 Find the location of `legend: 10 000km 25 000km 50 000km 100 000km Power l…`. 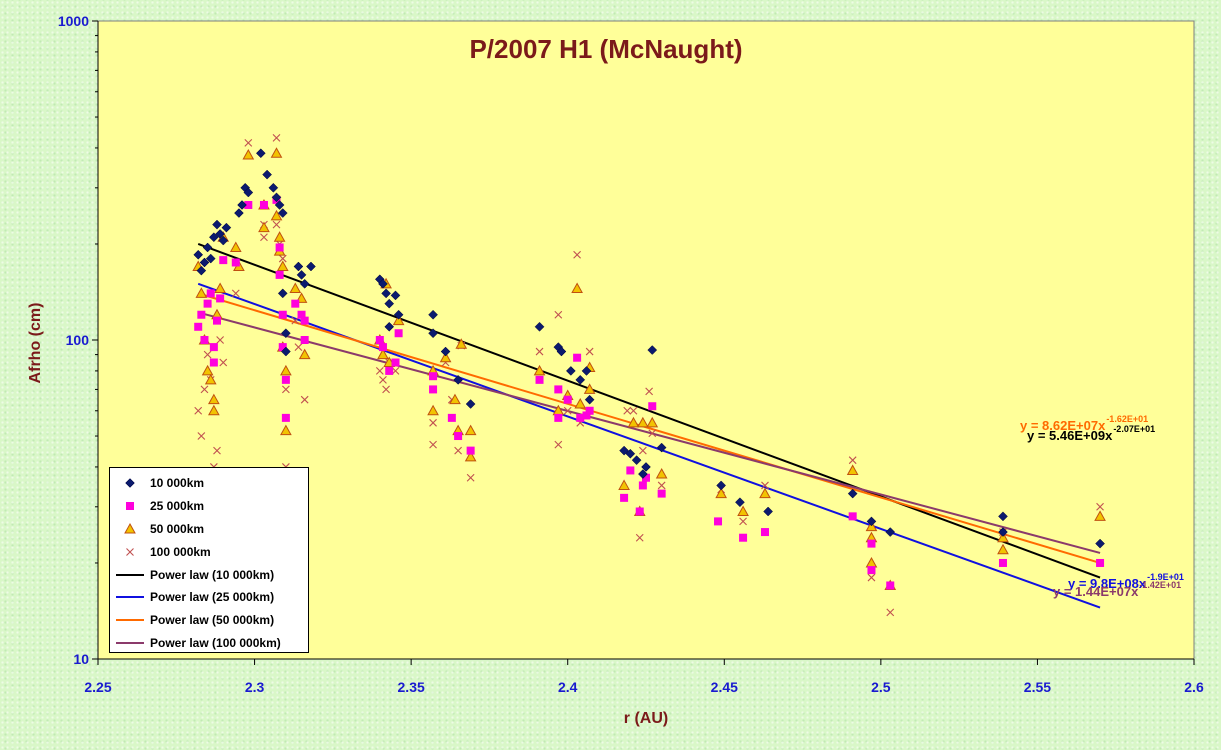

legend: 10 000km 25 000km 50 000km 100 000km Power l… is located at coordinates (209, 560).